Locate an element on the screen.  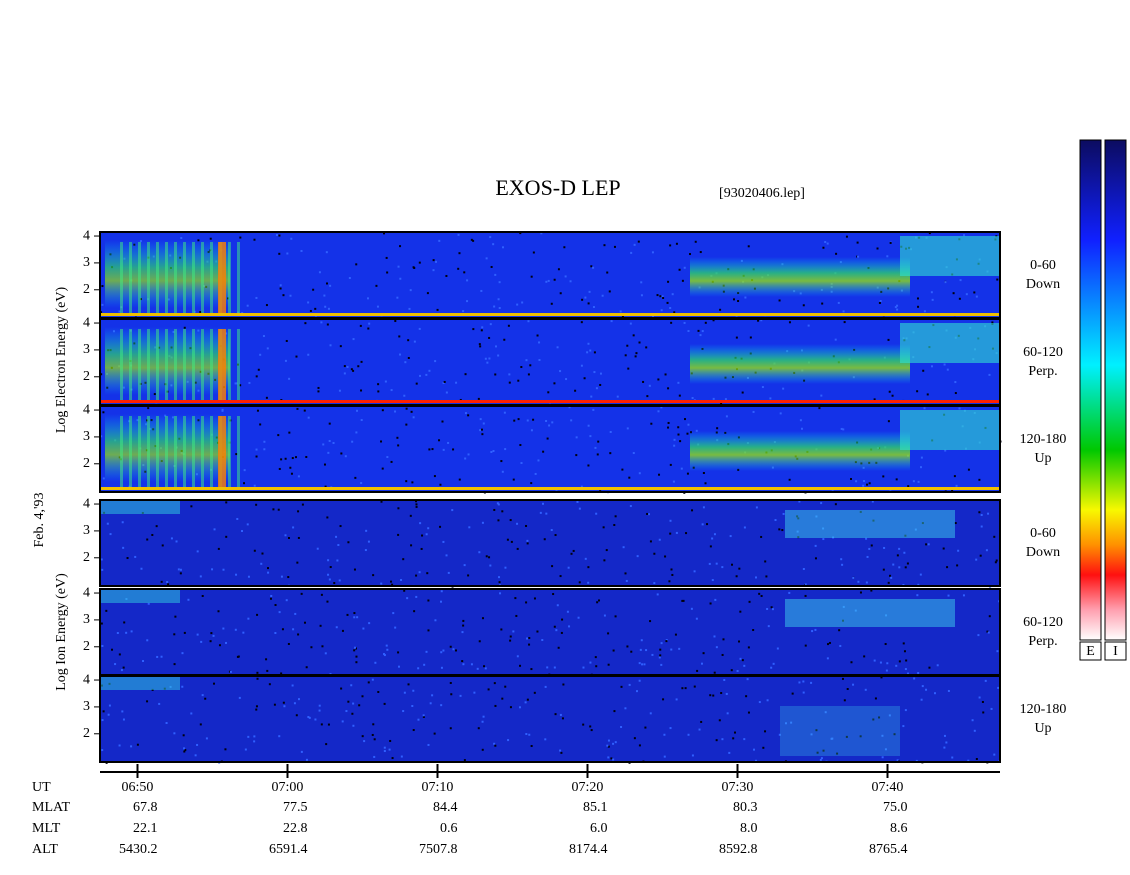
x-tick-label: 06:50 is located at coordinates (138, 787).